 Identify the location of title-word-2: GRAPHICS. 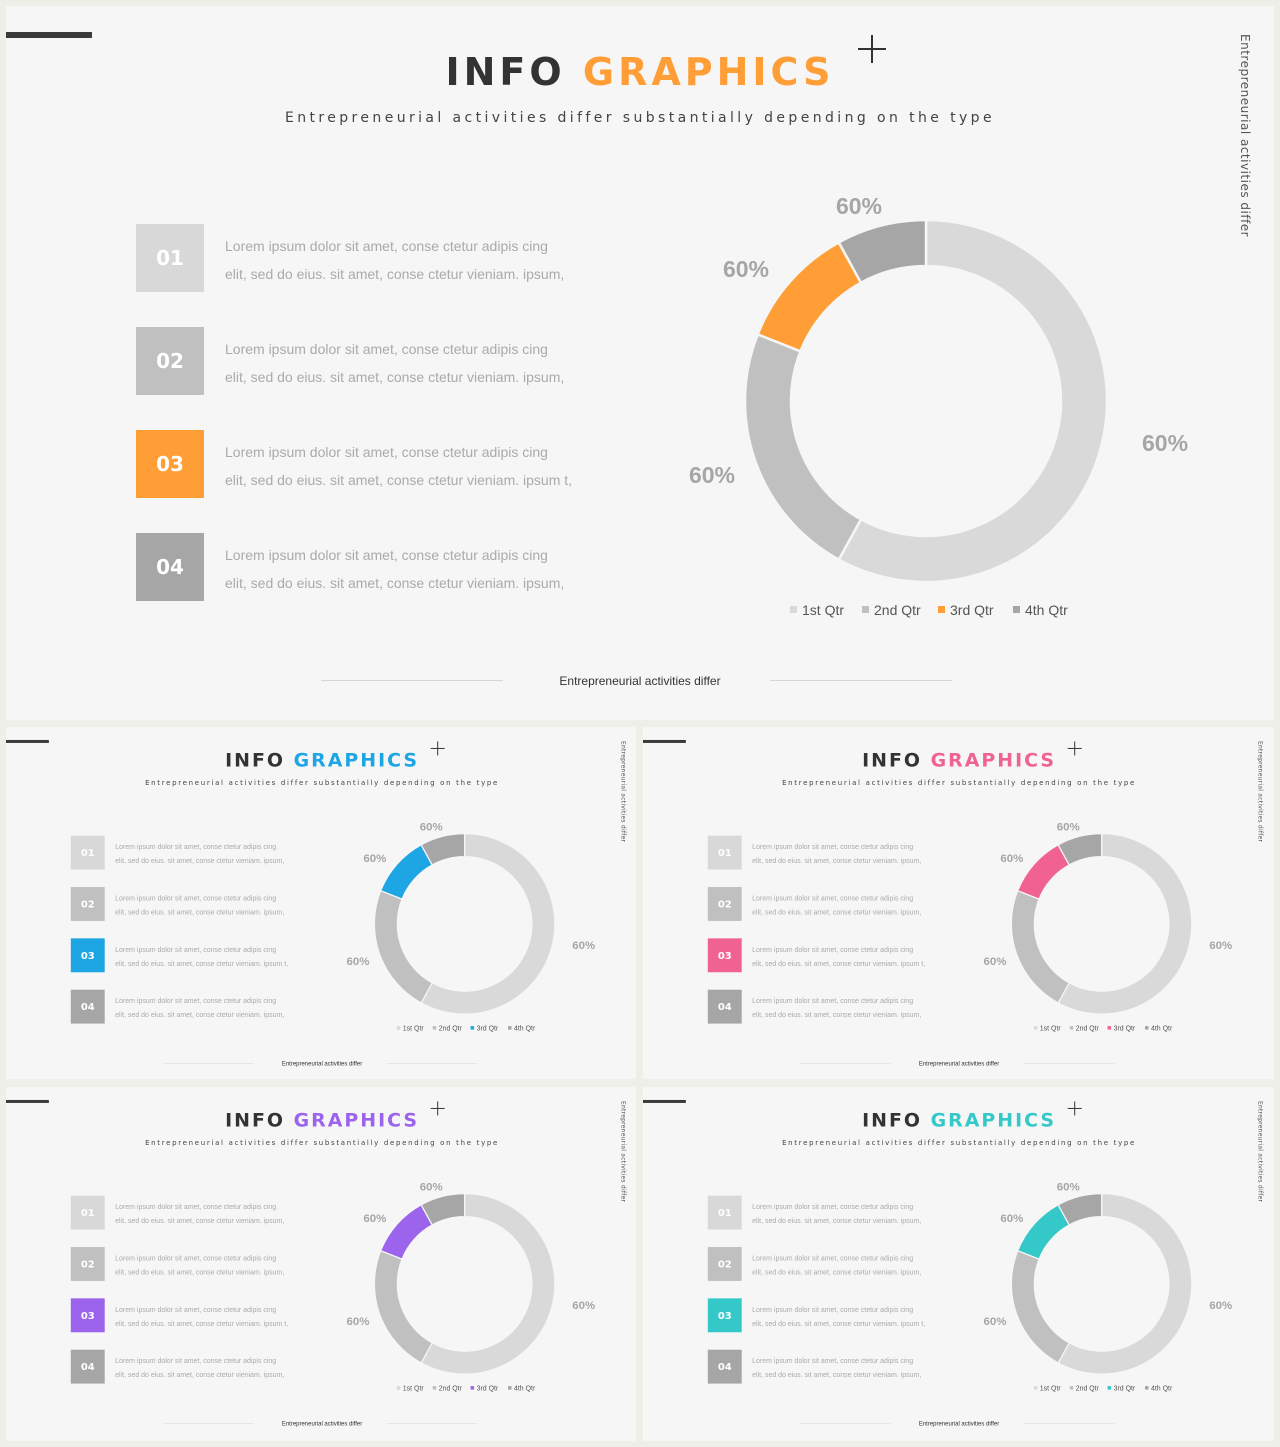
(356, 1119).